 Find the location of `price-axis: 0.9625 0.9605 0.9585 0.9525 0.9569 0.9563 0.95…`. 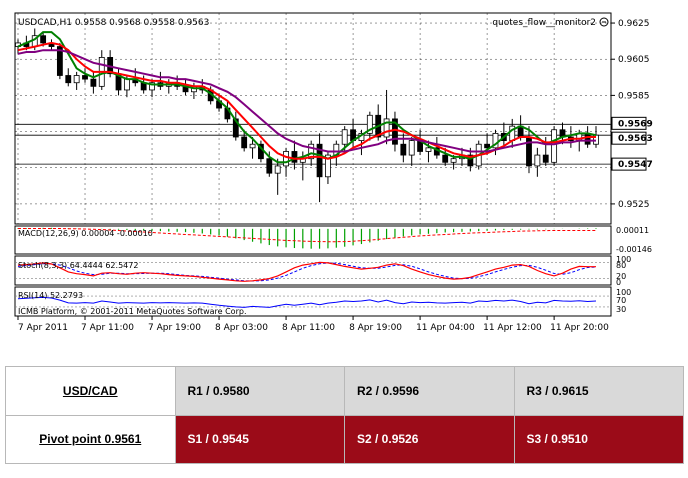

price-axis: 0.9625 0.9605 0.9585 0.9525 0.9569 0.9563 0.95… is located at coordinates (632, 114).